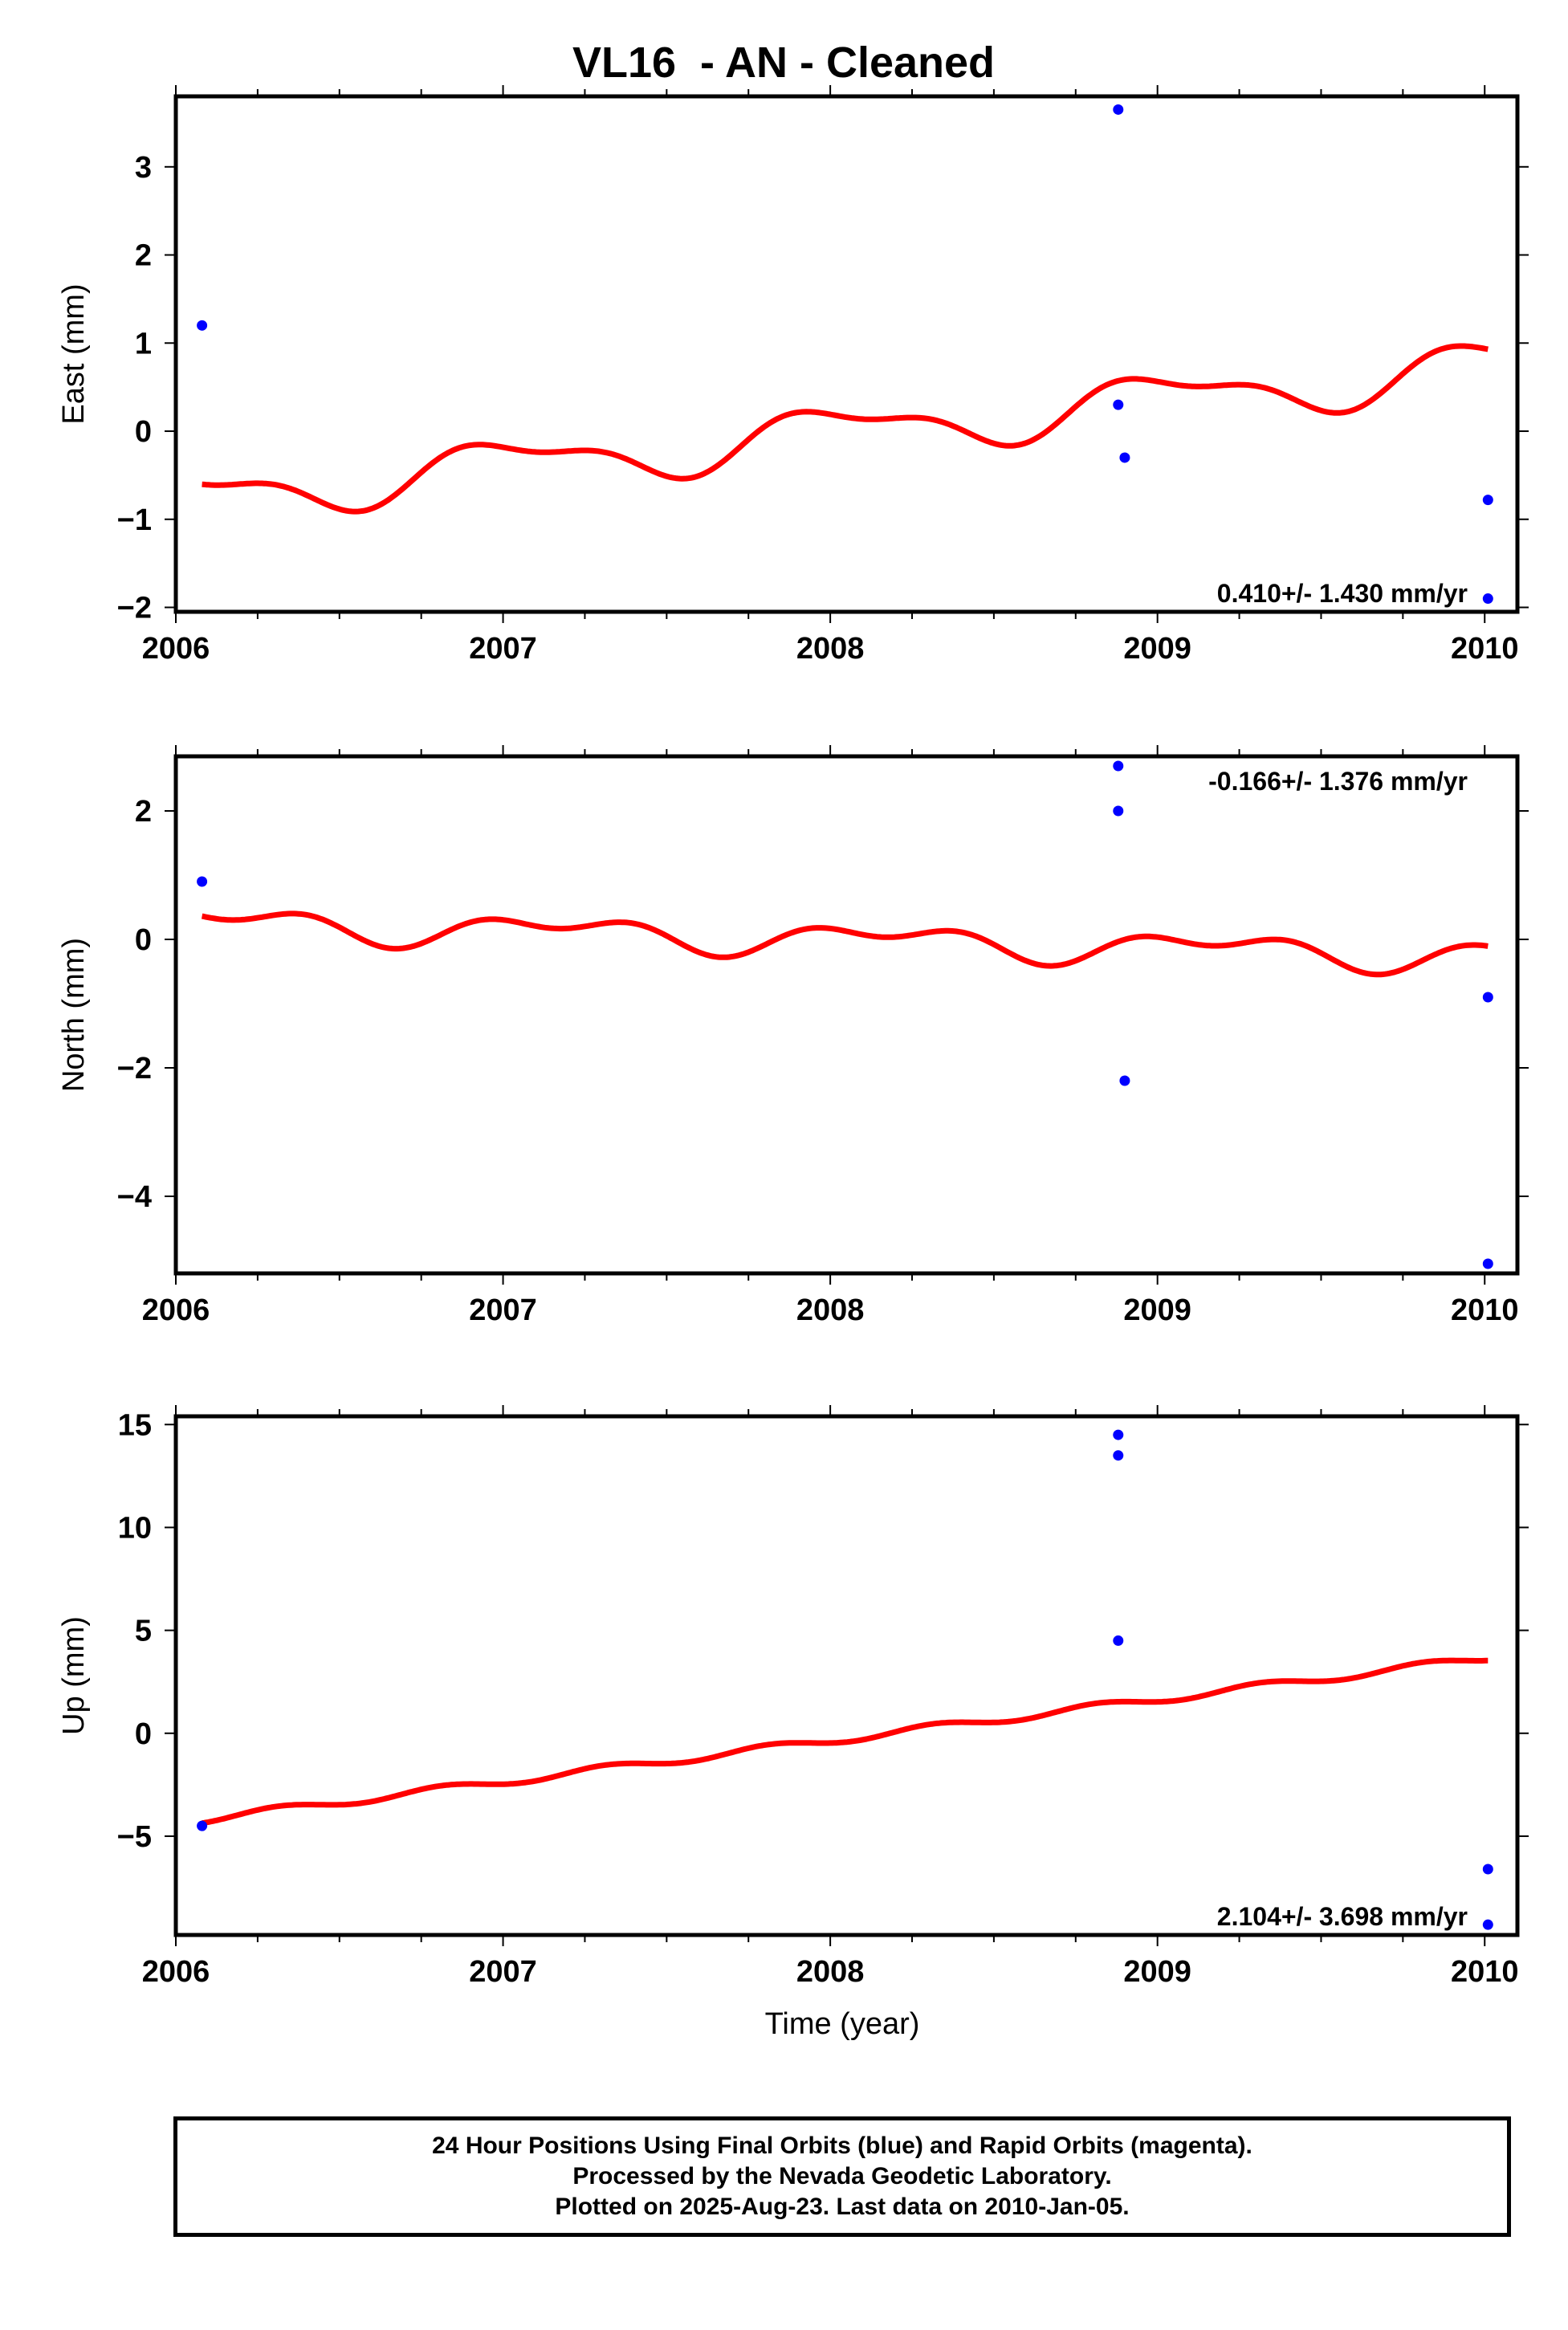  I want to click on east-model-line, so click(845, 429).